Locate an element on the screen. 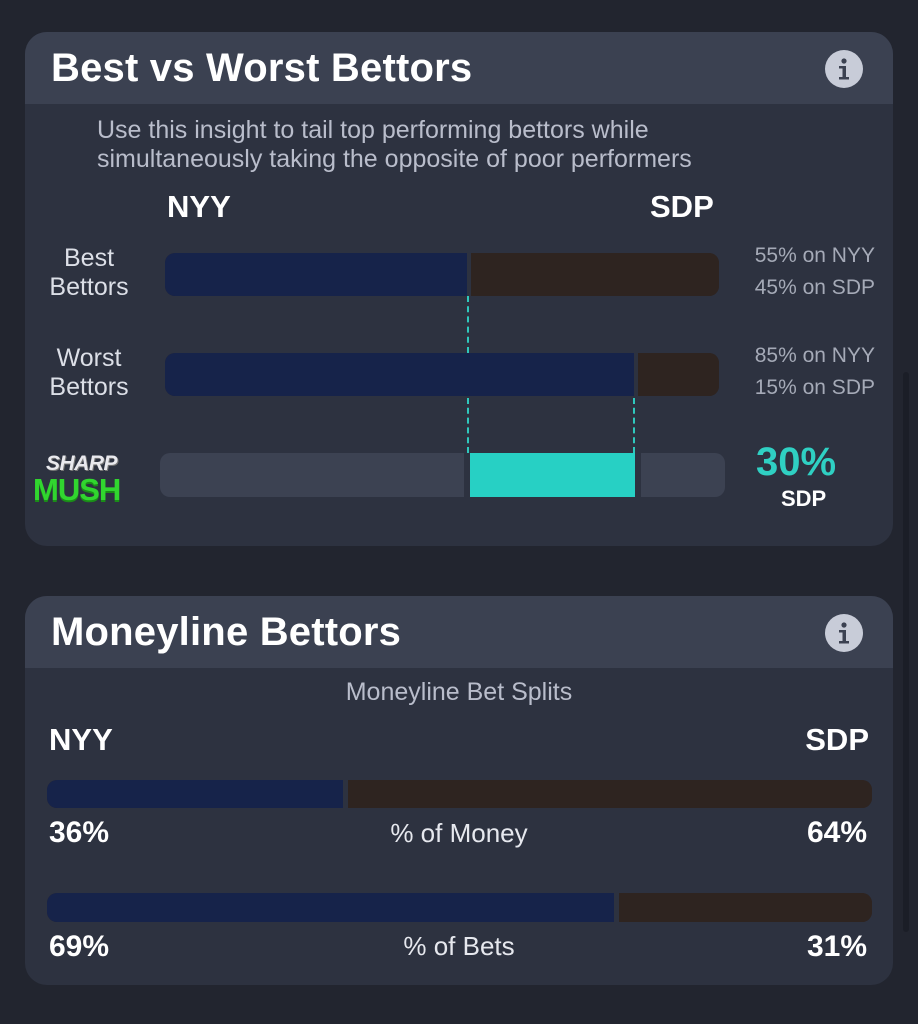 This screenshot has height=1024, width=918. money-left-value: 36% is located at coordinates (79, 832).